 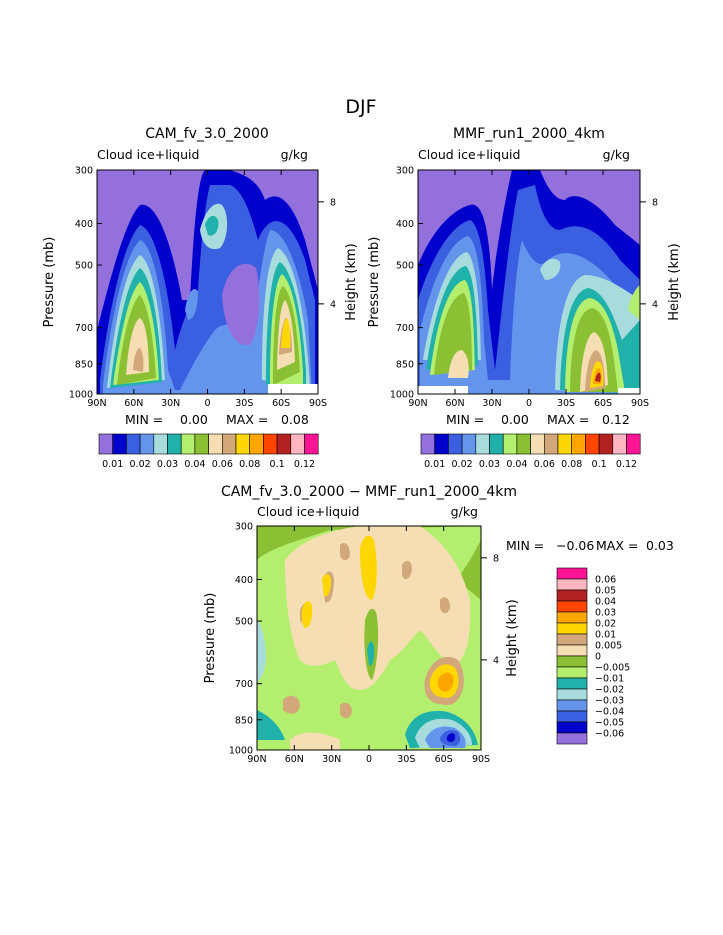 I want to click on min-max-readout: MIN = 0.00 MAX = 0.08, so click(x=217, y=419).